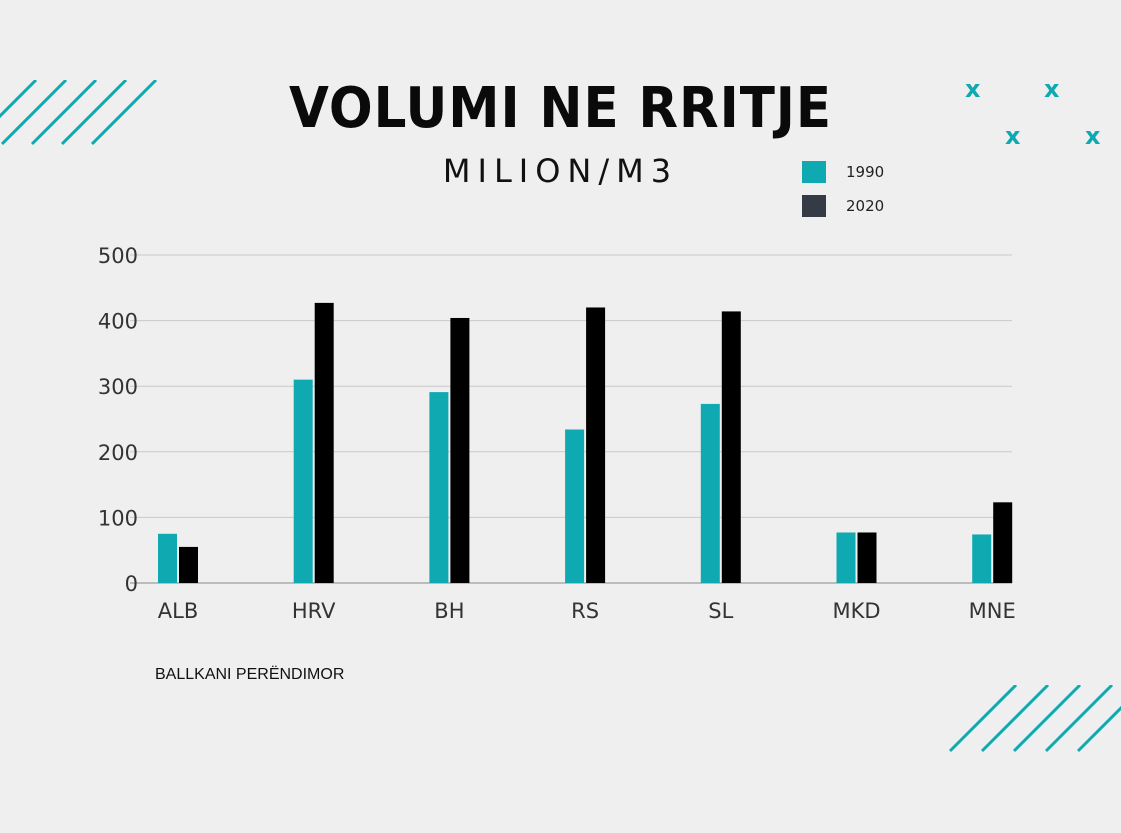 Image resolution: width=1121 pixels, height=833 pixels. Describe the element at coordinates (303, 481) in the screenshot. I see `bar-1990-hrv` at that location.